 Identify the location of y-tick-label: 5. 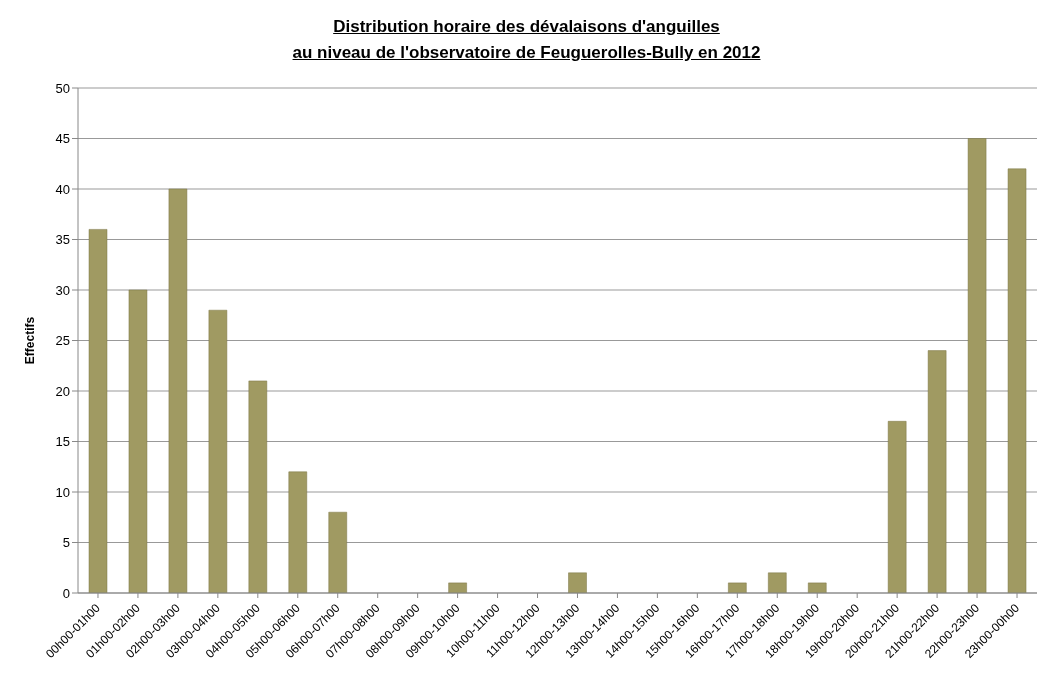
(66, 543).